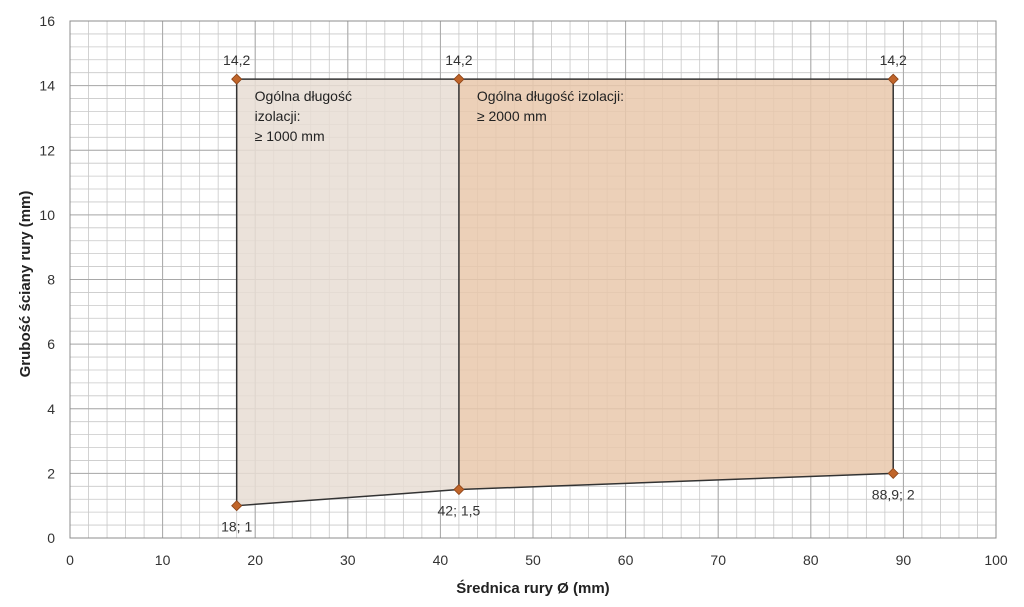  What do you see at coordinates (533, 560) in the screenshot?
I see `x-tick-label: 50` at bounding box center [533, 560].